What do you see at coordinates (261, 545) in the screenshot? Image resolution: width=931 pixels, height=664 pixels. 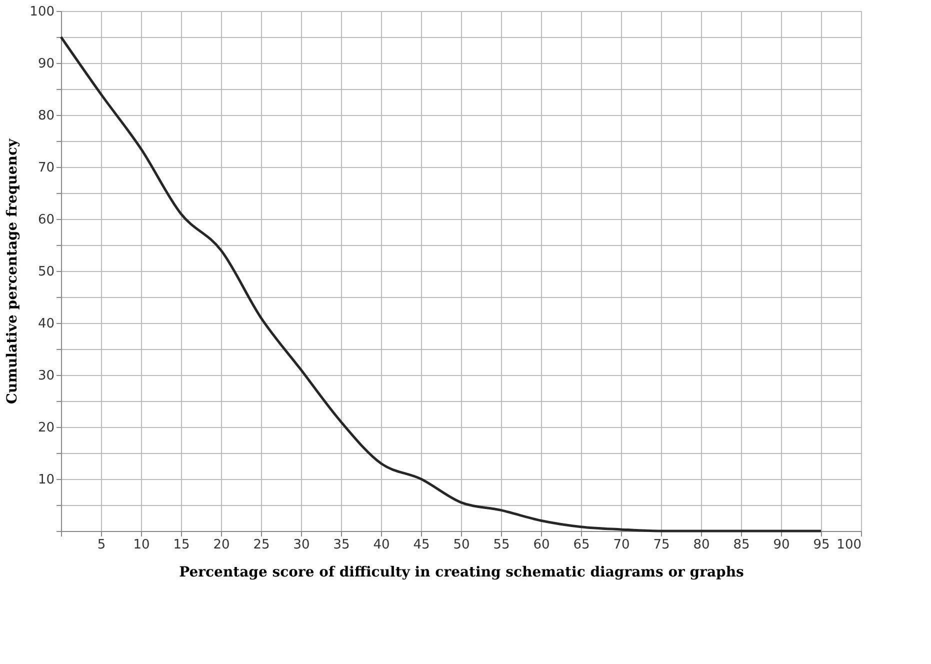 I see `x-tick-label: 25` at bounding box center [261, 545].